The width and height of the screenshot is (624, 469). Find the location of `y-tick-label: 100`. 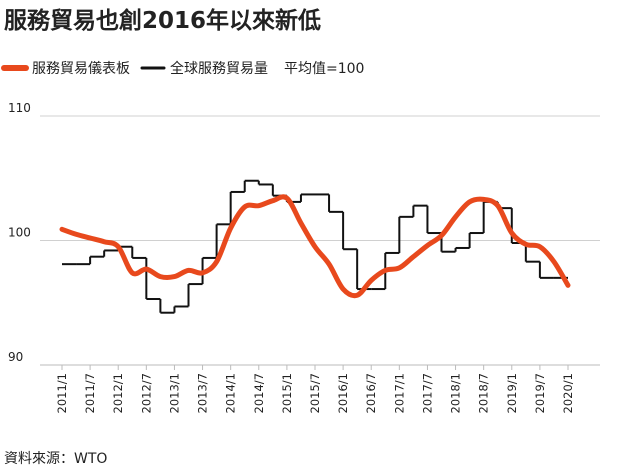

y-tick-label: 100 is located at coordinates (19, 233).